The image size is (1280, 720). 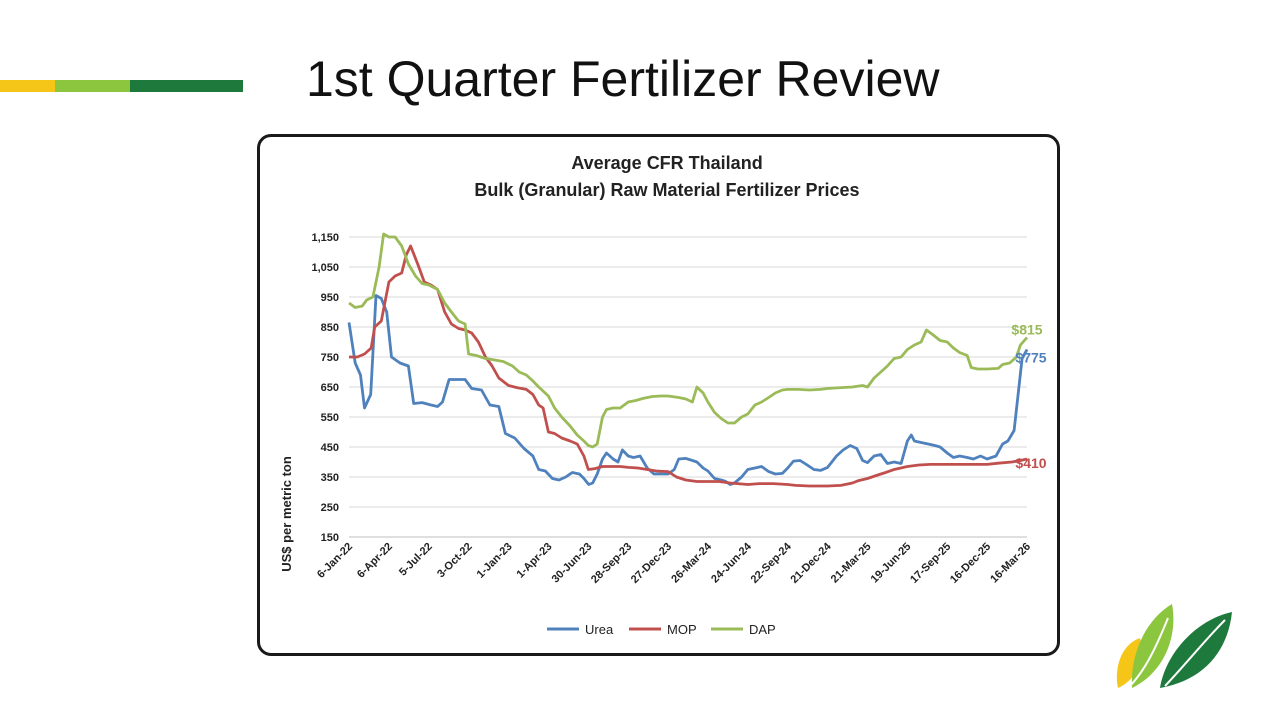 I want to click on x-tick-label: 22-Sep-24, so click(x=772, y=563).